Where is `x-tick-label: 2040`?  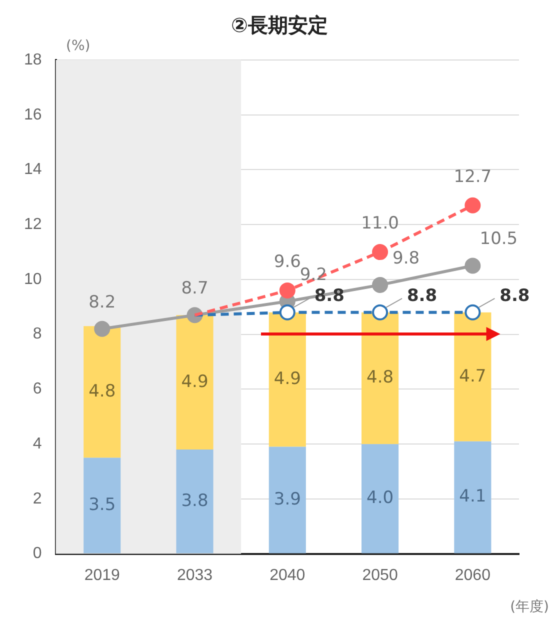 x-tick-label: 2040 is located at coordinates (288, 575).